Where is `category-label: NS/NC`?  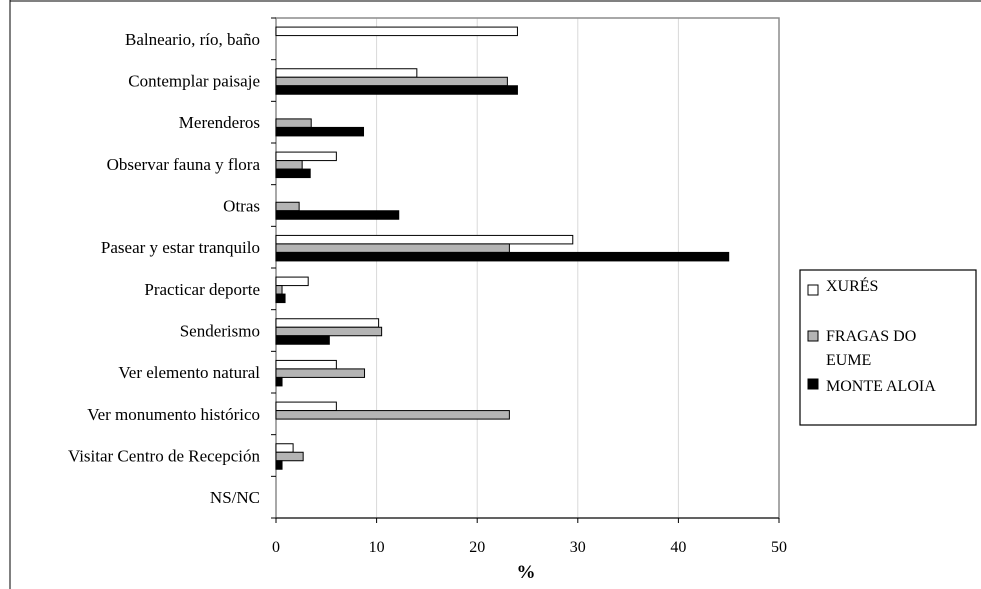 category-label: NS/NC is located at coordinates (235, 497).